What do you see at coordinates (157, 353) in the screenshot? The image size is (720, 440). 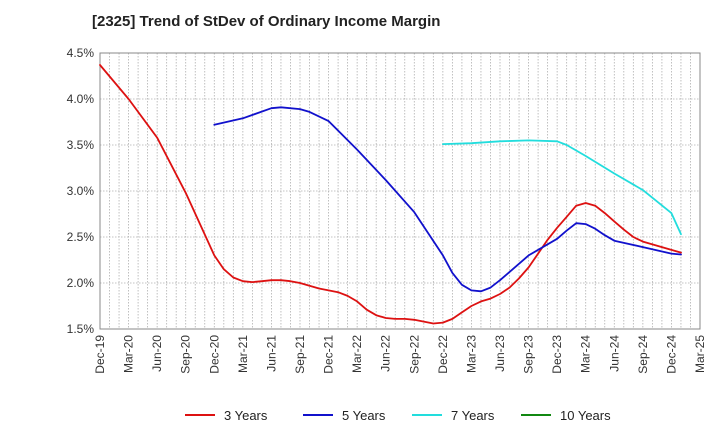 I see `x-tick-label: Jun-20` at bounding box center [157, 353].